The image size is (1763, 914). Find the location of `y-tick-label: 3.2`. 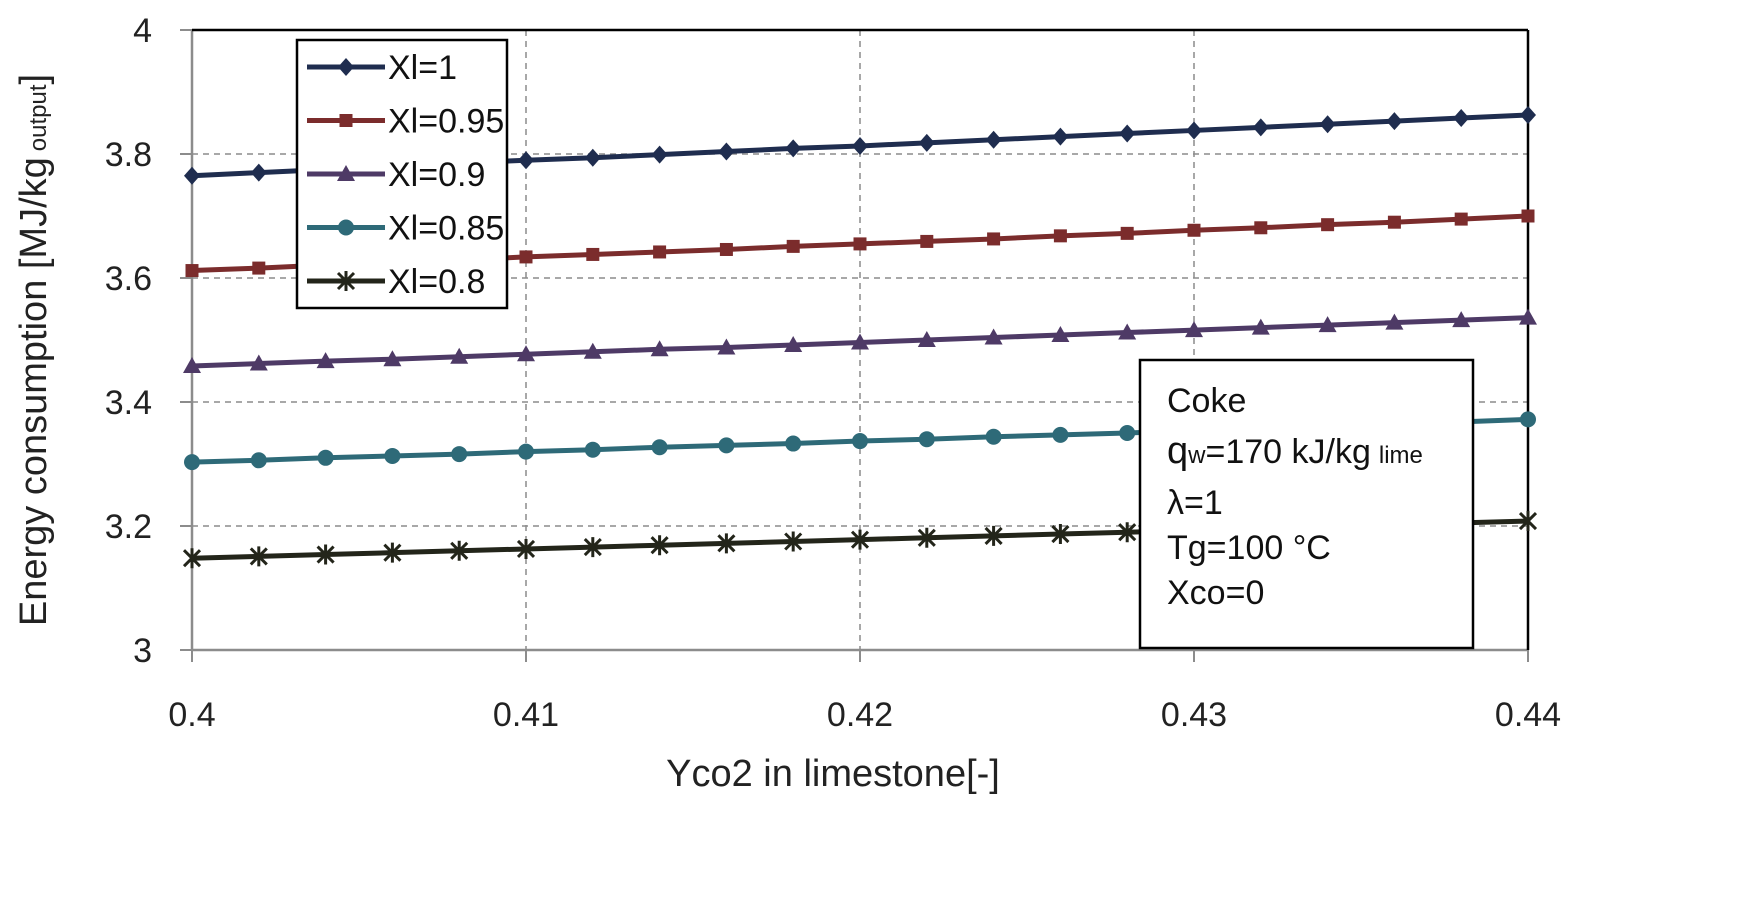

y-tick-label: 3.2 is located at coordinates (128, 527).